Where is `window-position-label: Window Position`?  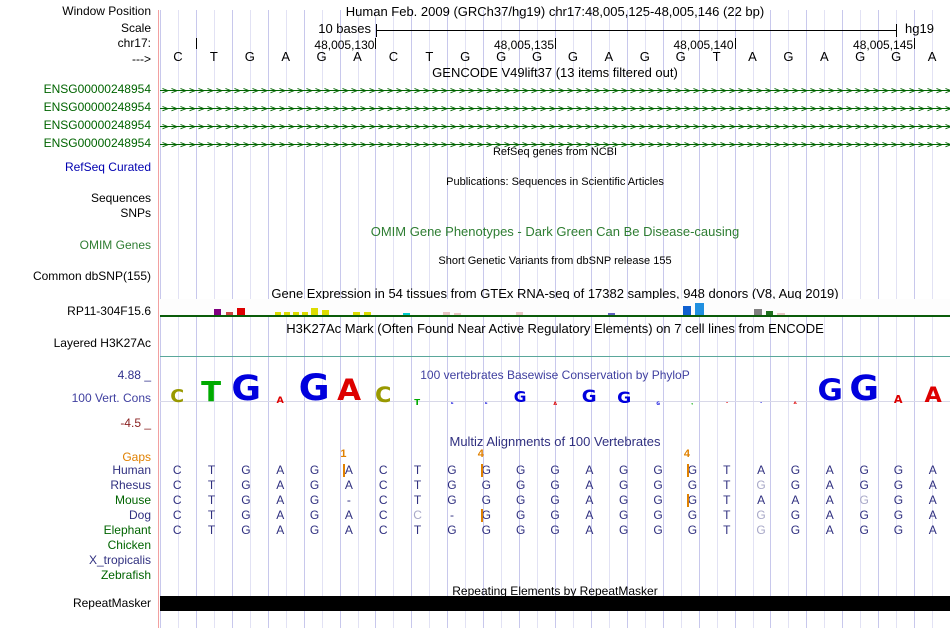 window-position-label: Window Position is located at coordinates (106, 11).